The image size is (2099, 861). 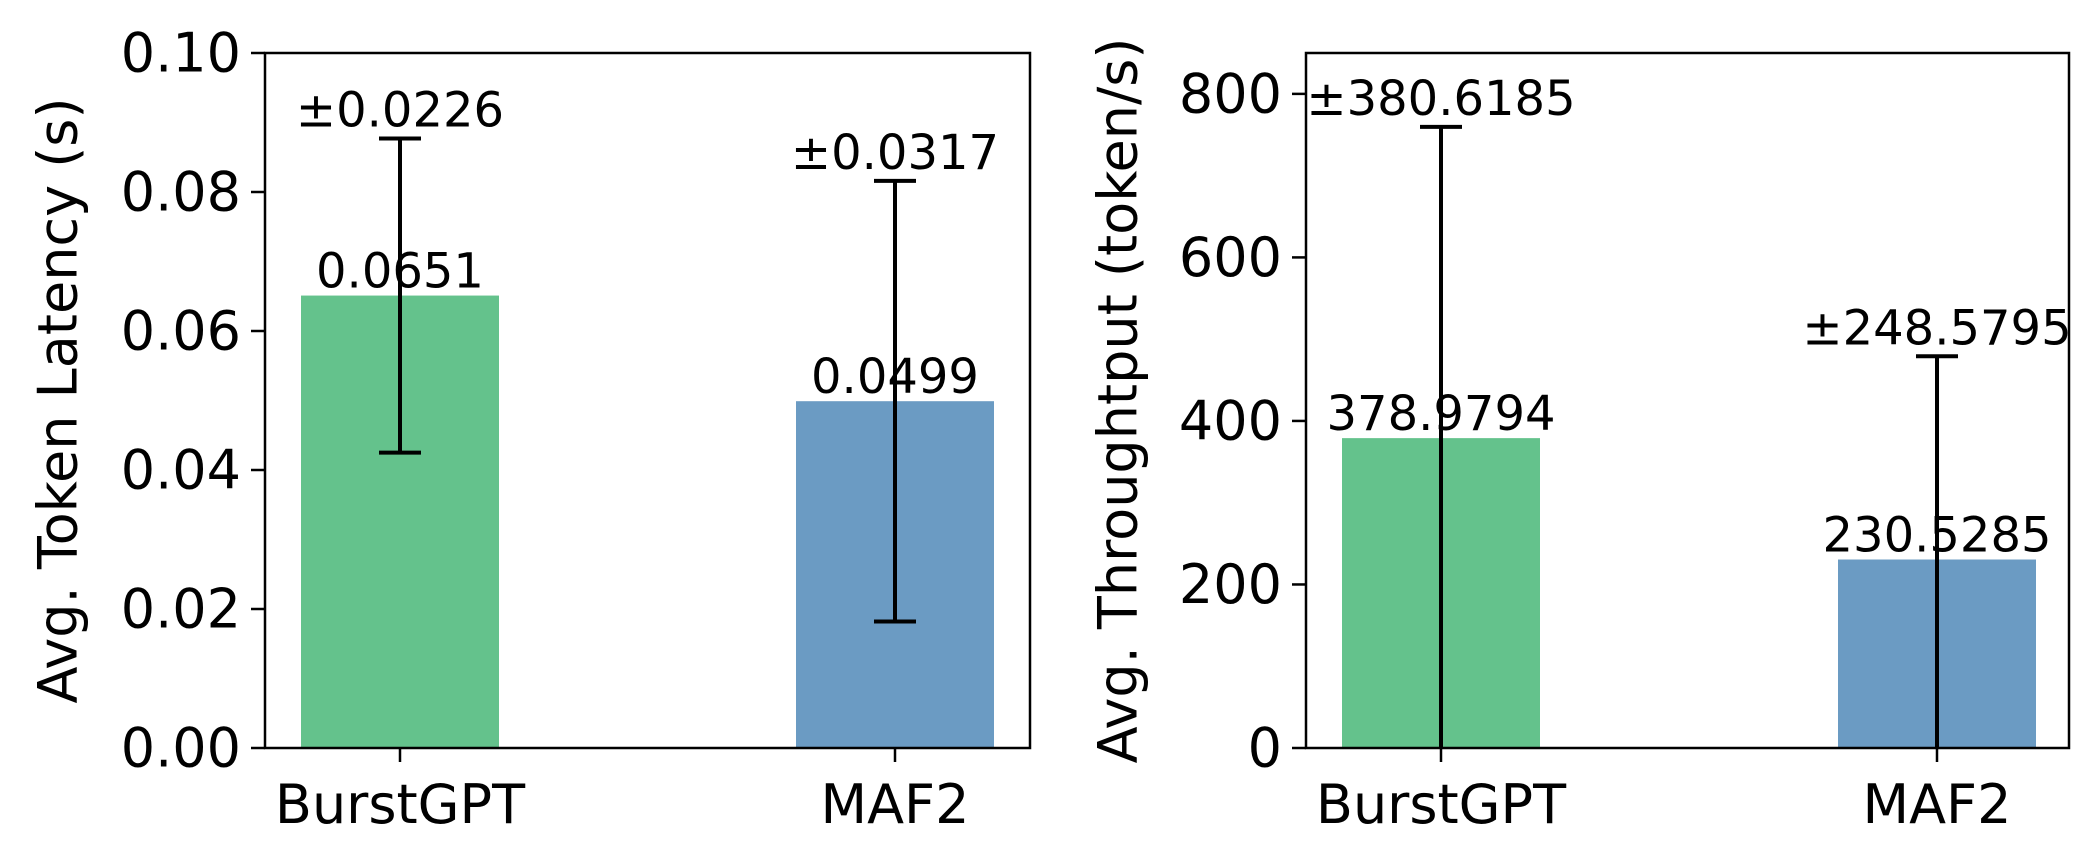 What do you see at coordinates (1230, 93) in the screenshot?
I see `throughput-y-tick-label: 800` at bounding box center [1230, 93].